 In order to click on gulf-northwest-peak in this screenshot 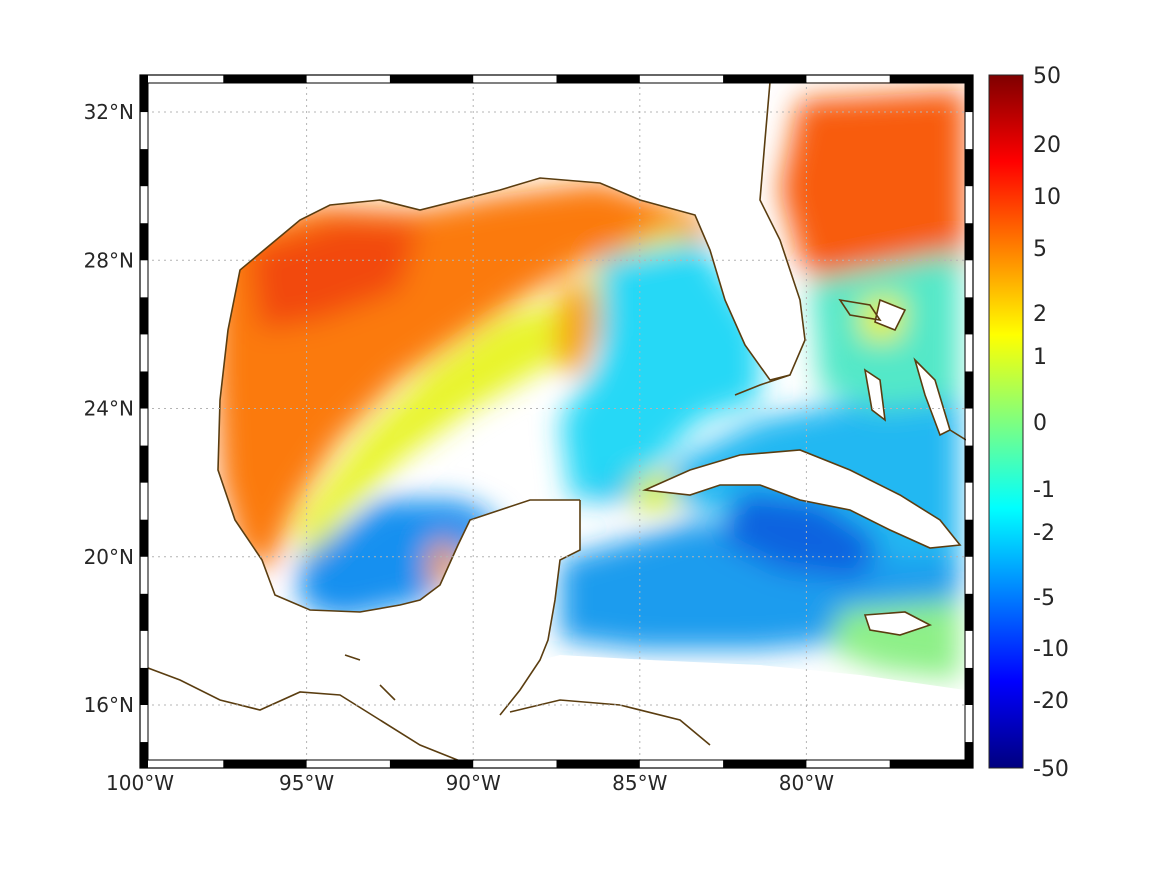, I will do `click(335, 275)`.